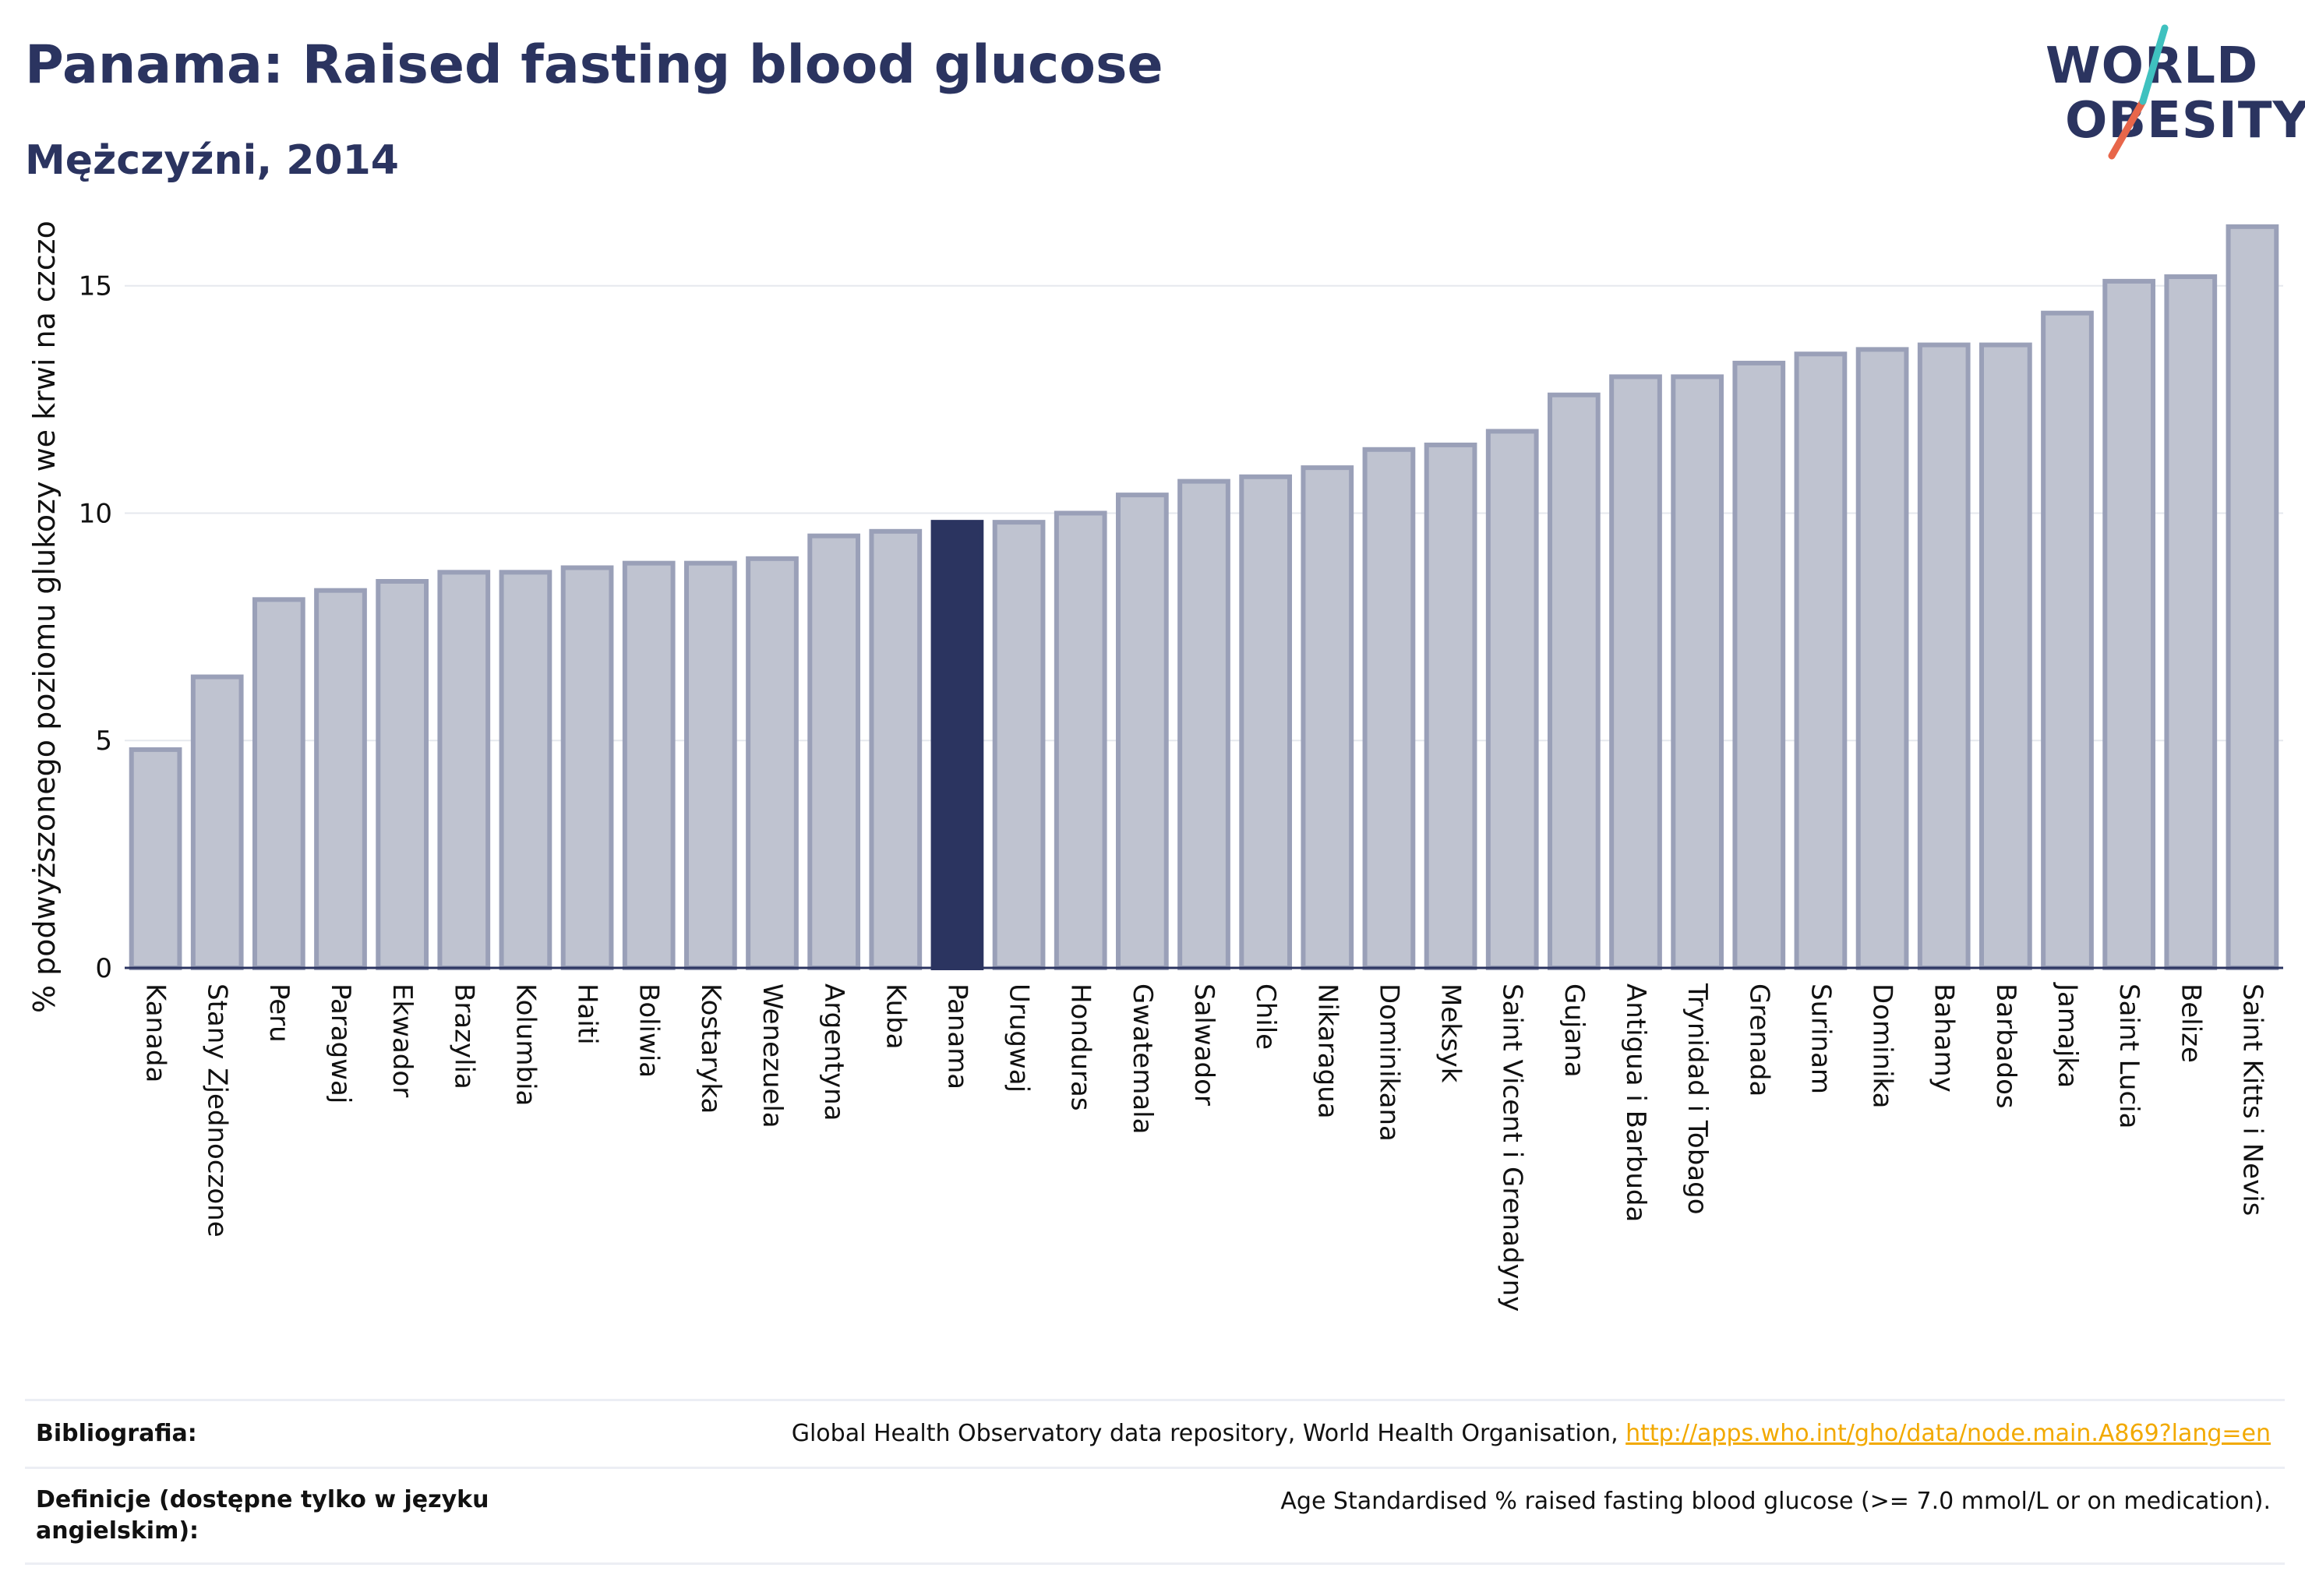  What do you see at coordinates (340, 779) in the screenshot?
I see `bar-paragwaj` at bounding box center [340, 779].